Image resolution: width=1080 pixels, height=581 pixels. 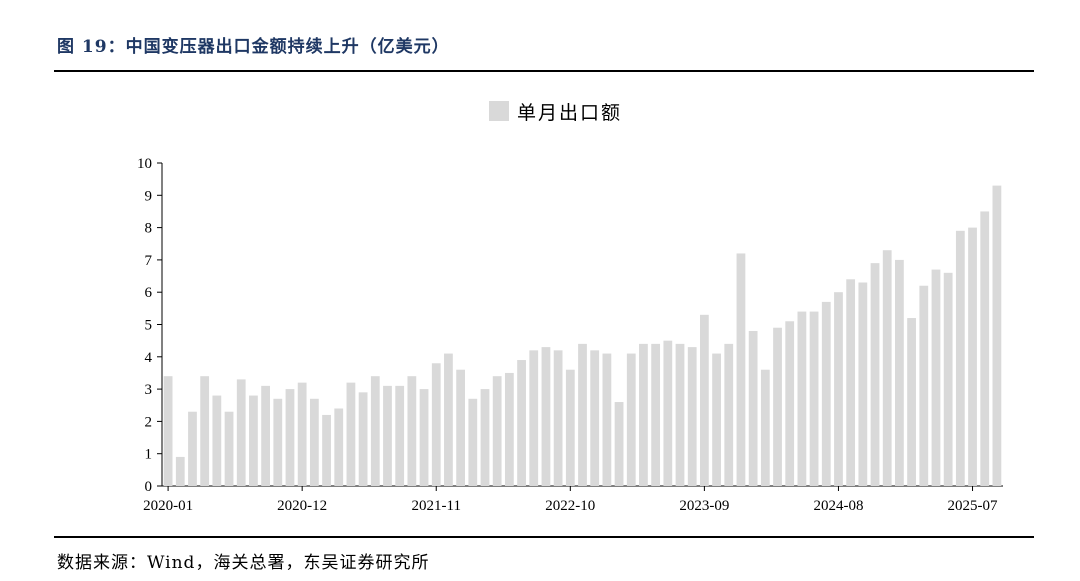 What do you see at coordinates (544, 71) in the screenshot?
I see `title-rule` at bounding box center [544, 71].